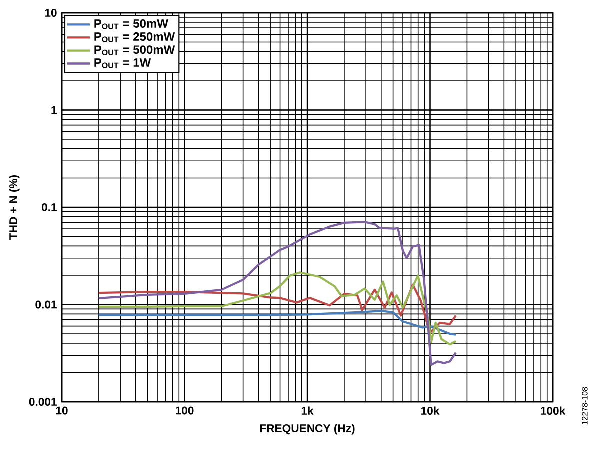 This screenshot has height=456, width=593. What do you see at coordinates (43, 402) in the screenshot?
I see `y-tick-label: 0.001` at bounding box center [43, 402].